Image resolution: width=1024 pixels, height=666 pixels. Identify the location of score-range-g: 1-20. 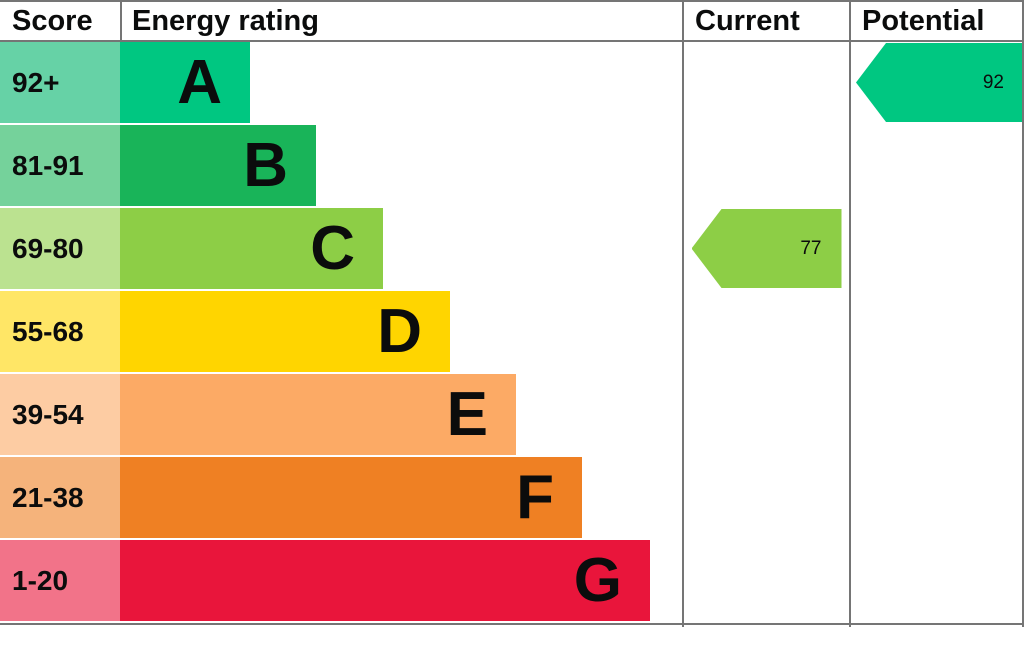
(60, 580).